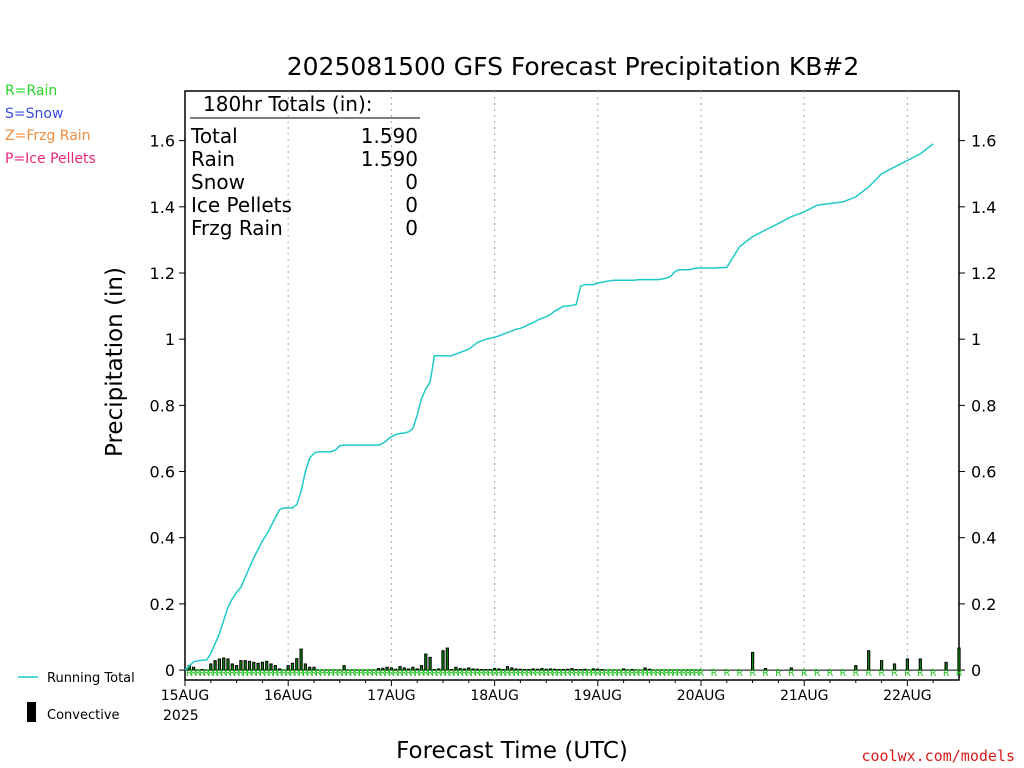 The height and width of the screenshot is (768, 1024). What do you see at coordinates (976, 339) in the screenshot?
I see `y-tick-label-right: 1` at bounding box center [976, 339].